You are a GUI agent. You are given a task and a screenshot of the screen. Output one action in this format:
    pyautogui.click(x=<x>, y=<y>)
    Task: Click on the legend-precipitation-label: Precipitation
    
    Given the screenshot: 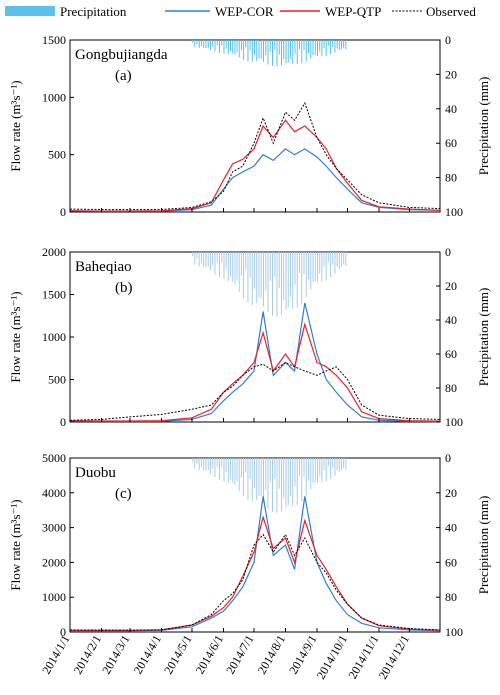 What is the action you would take?
    pyautogui.click(x=93, y=11)
    